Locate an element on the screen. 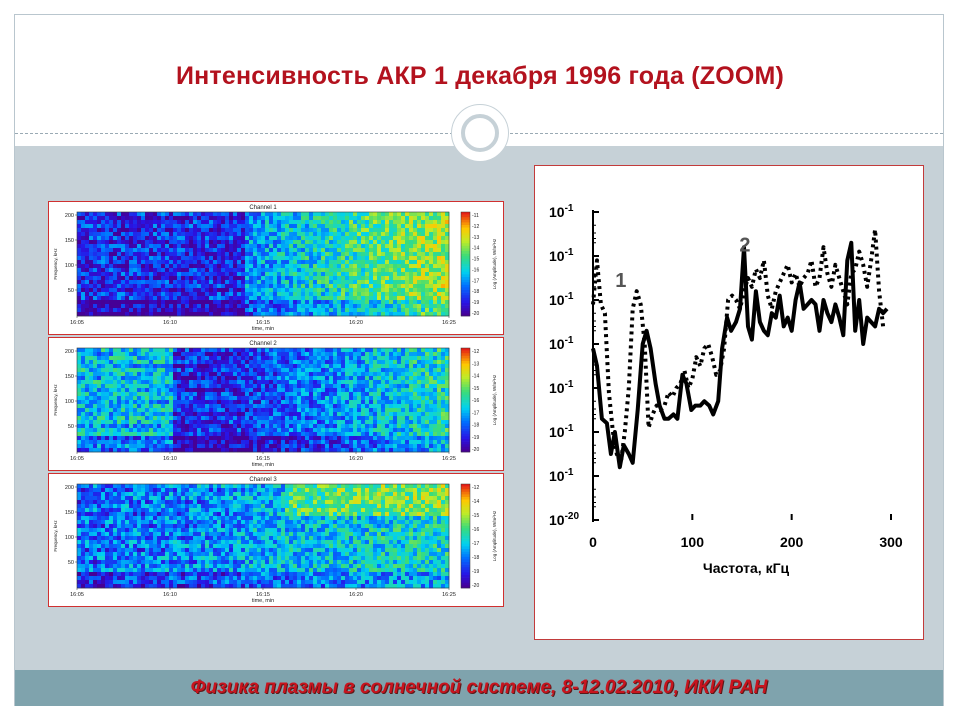 The height and width of the screenshot is (720, 960). series-annotation-2: 2 is located at coordinates (744, 246).